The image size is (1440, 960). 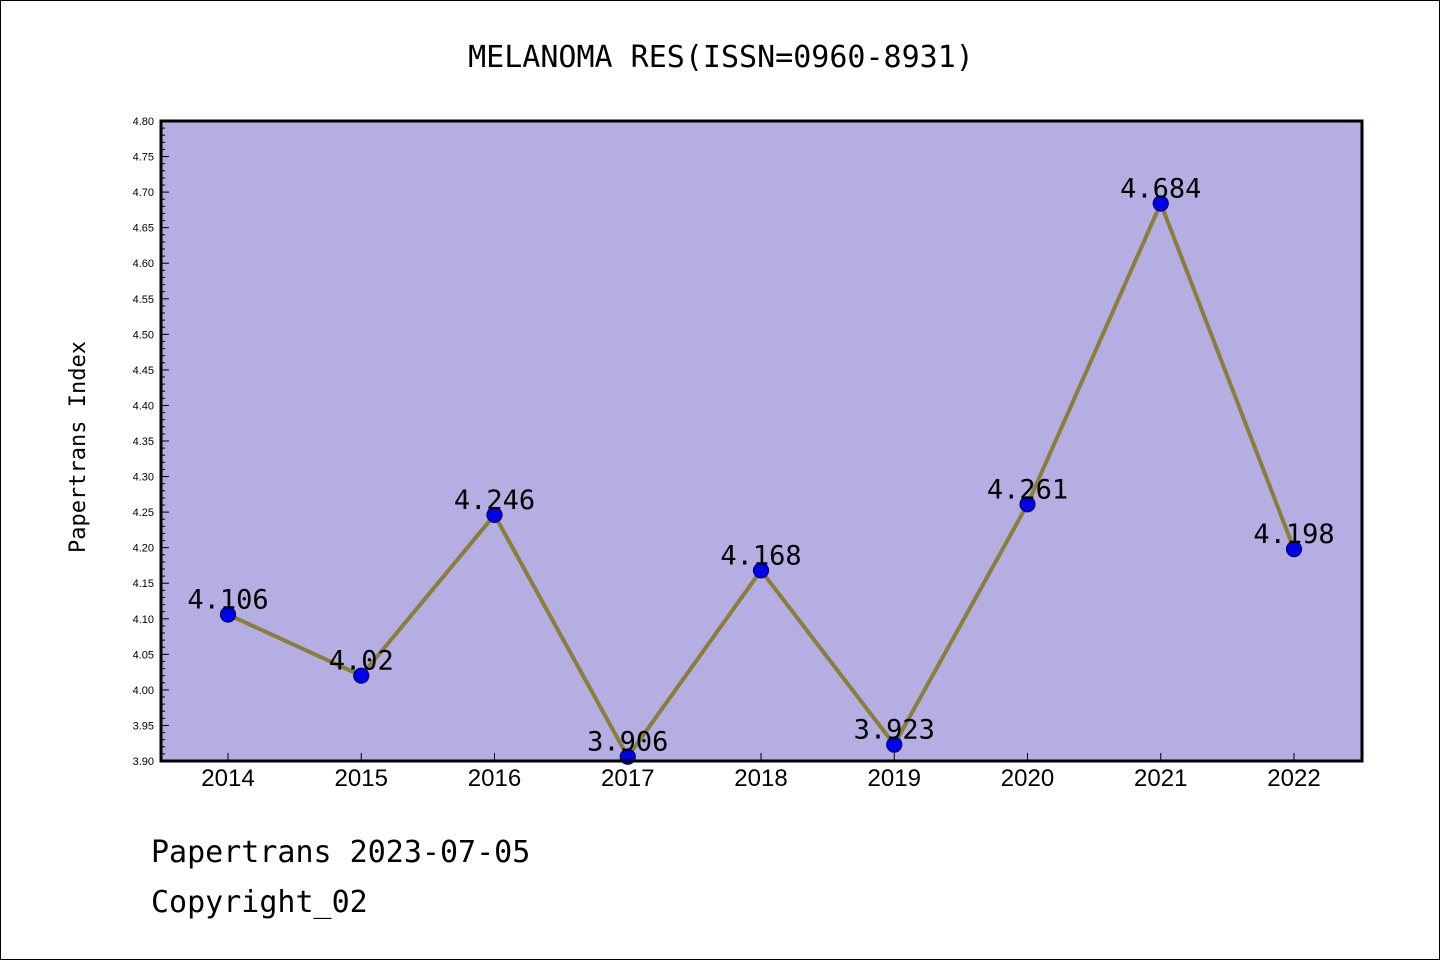 What do you see at coordinates (341, 852) in the screenshot?
I see `footer-date-text: Papertrans 2023-07-05` at bounding box center [341, 852].